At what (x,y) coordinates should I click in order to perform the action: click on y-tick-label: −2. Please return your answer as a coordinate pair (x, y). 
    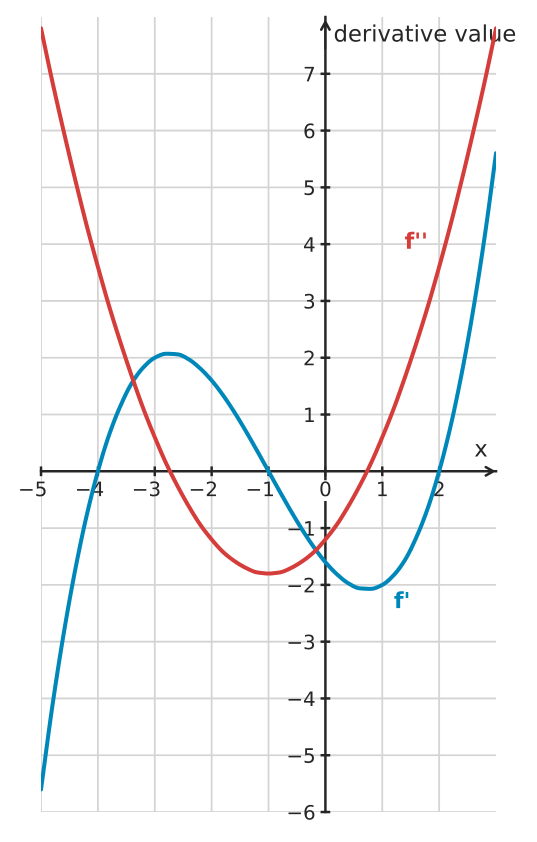
    Looking at the image, I should click on (301, 585).